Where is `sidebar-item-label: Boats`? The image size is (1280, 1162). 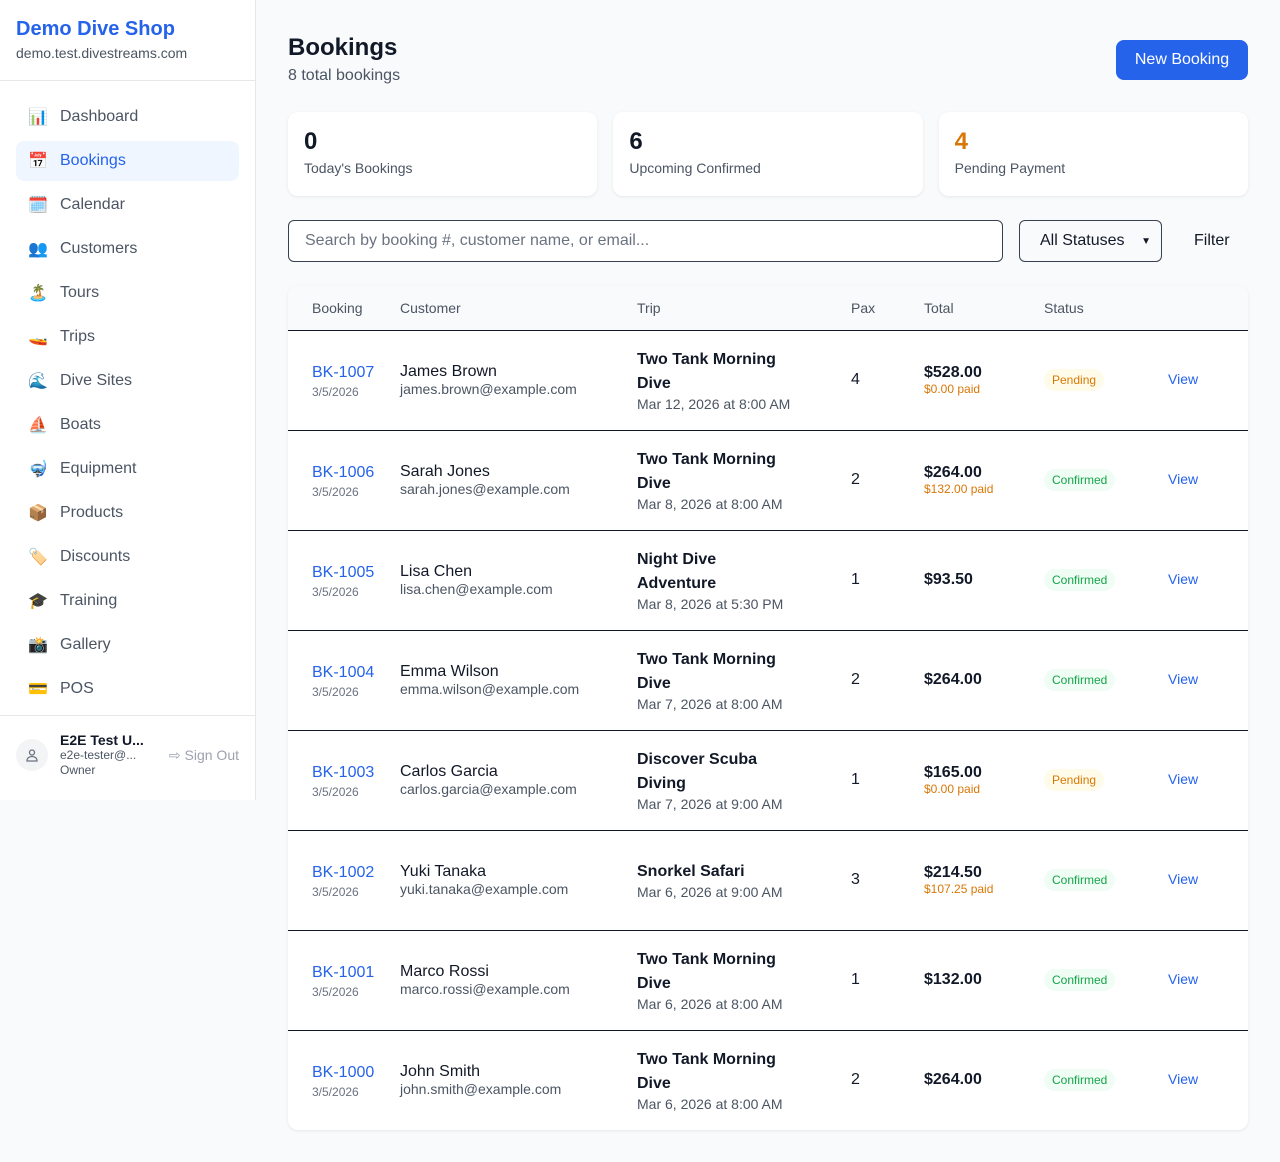 sidebar-item-label: Boats is located at coordinates (80, 424).